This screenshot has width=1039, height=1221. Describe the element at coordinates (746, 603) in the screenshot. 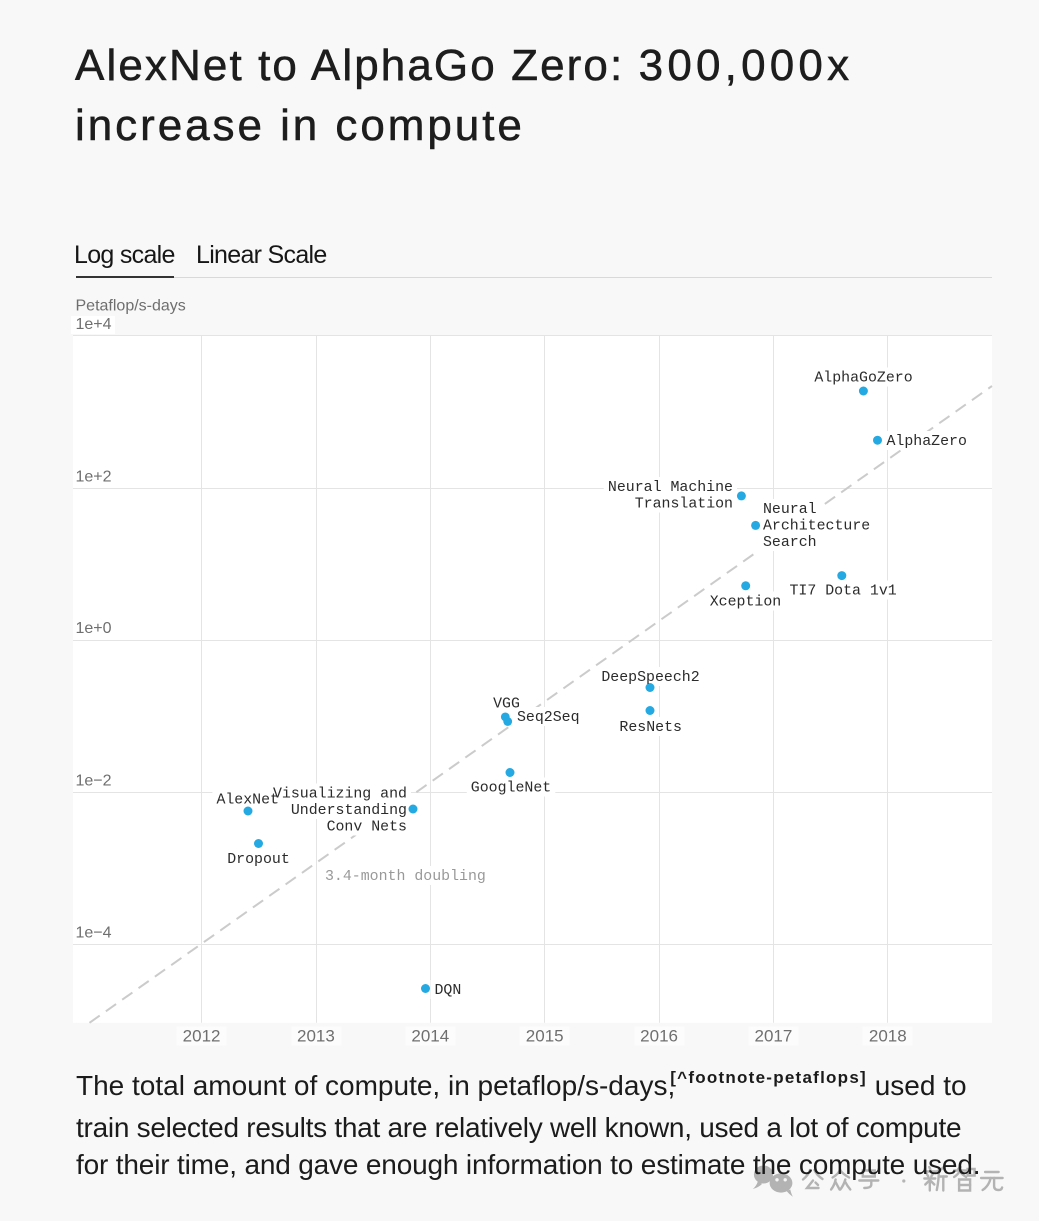

I see `svg-text: Xception` at that location.